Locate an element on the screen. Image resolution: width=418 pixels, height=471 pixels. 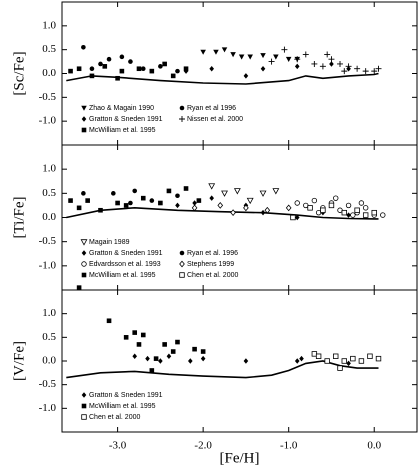
y-axis-label: [Sc/Fe] is located at coordinates (19, 73).